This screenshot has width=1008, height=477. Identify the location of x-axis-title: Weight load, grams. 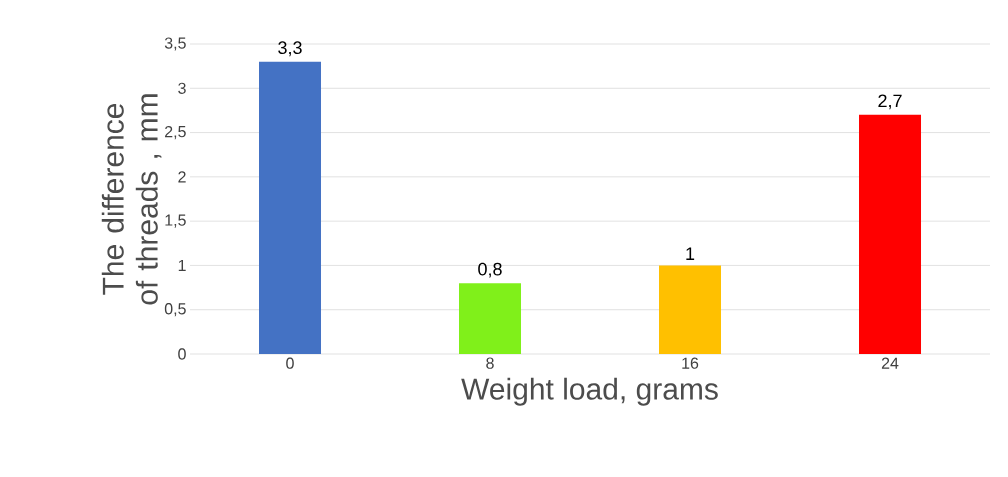
(589, 391).